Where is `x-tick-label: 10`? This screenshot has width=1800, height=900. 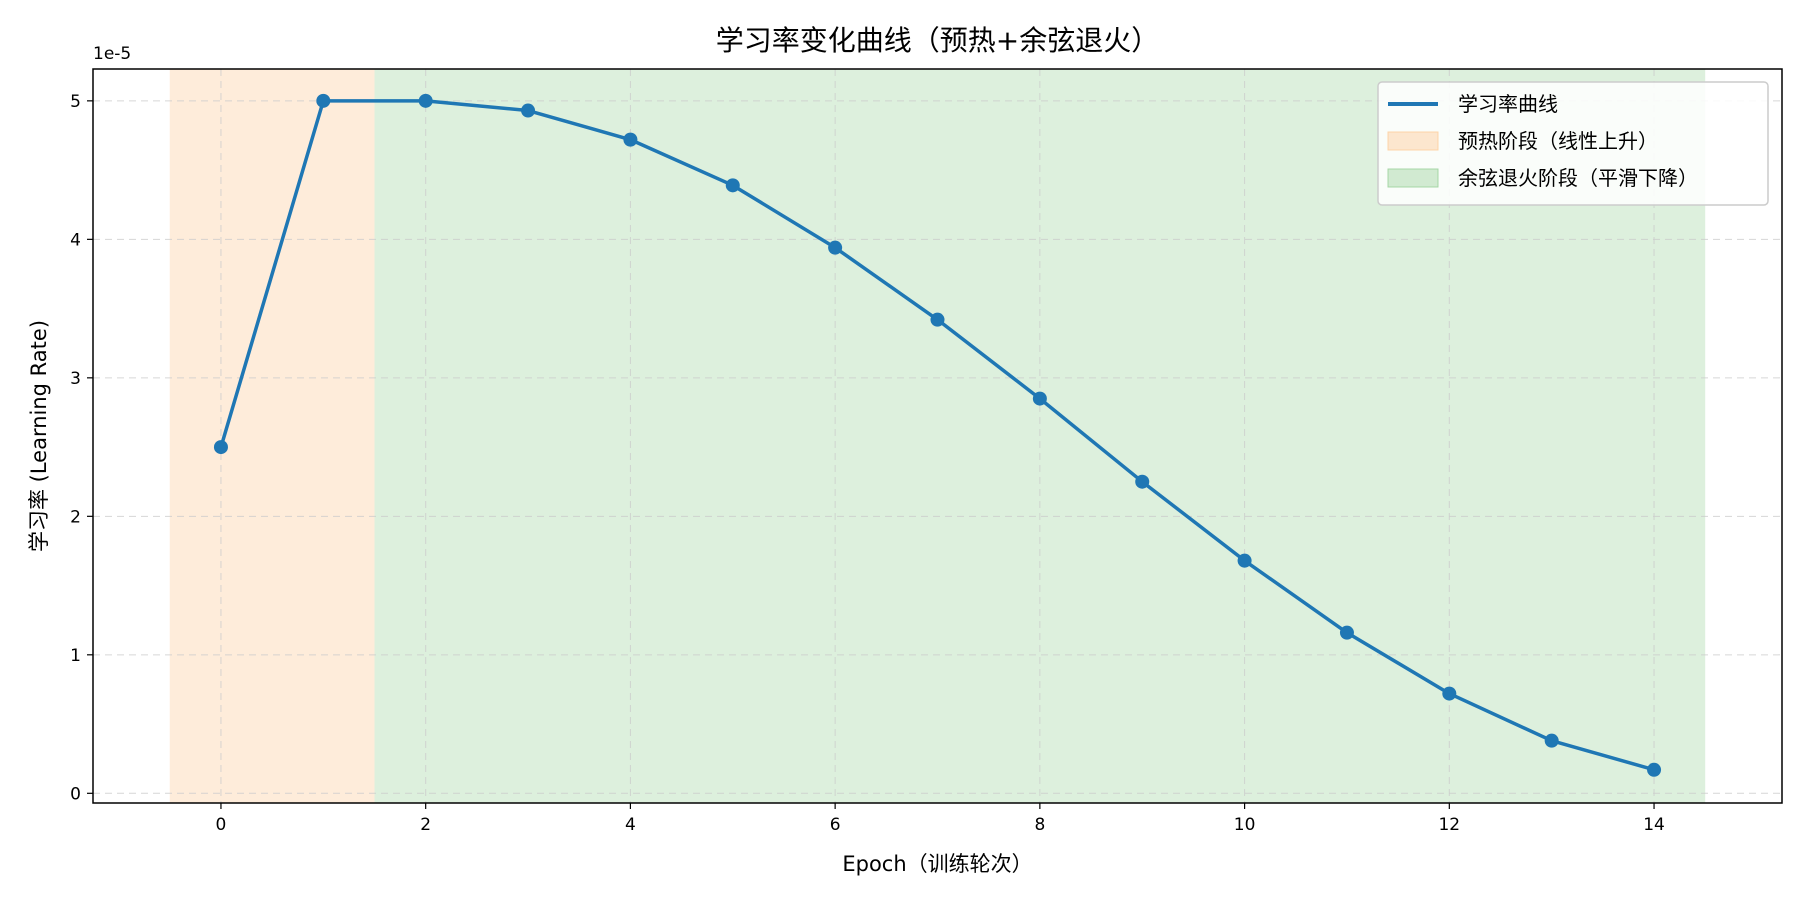 x-tick-label: 10 is located at coordinates (1245, 825).